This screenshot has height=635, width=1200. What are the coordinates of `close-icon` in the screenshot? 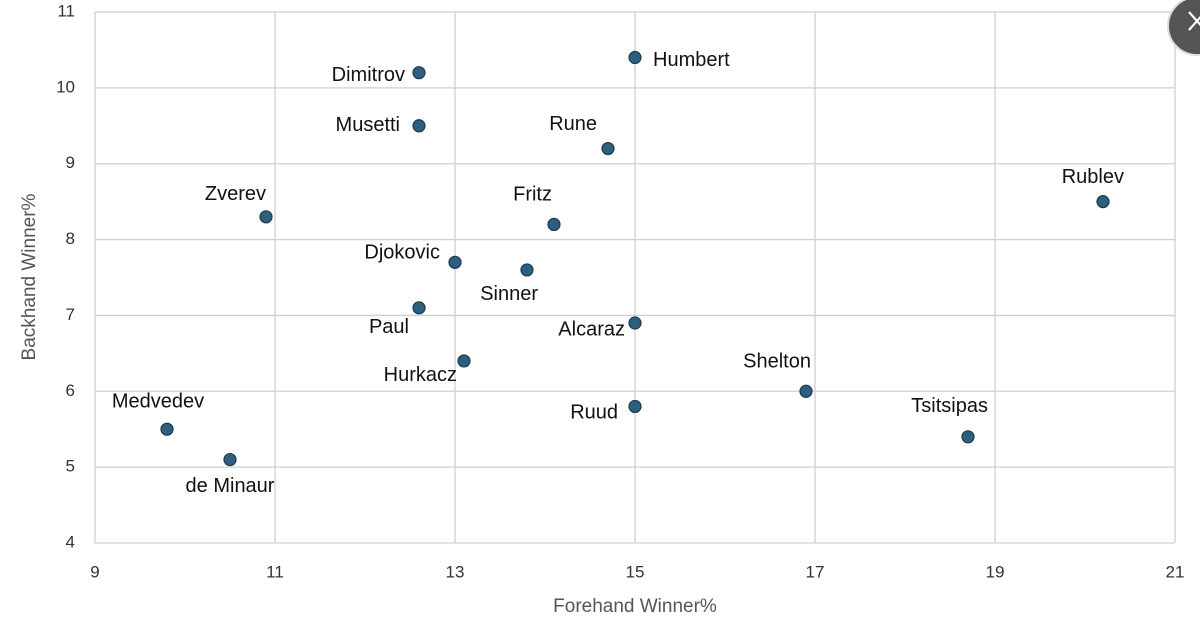 It's located at (1194, 21).